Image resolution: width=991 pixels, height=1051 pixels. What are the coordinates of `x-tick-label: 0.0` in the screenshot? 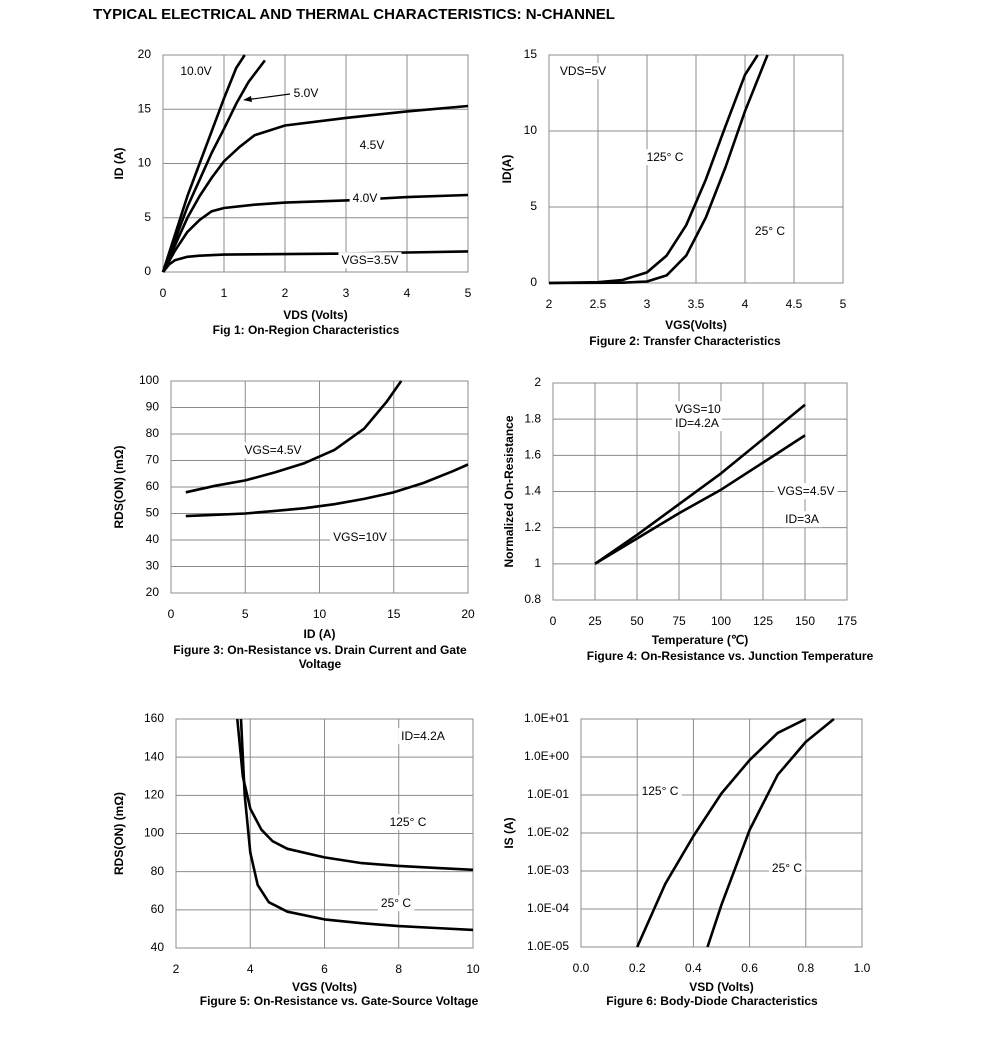 It's located at (581, 968).